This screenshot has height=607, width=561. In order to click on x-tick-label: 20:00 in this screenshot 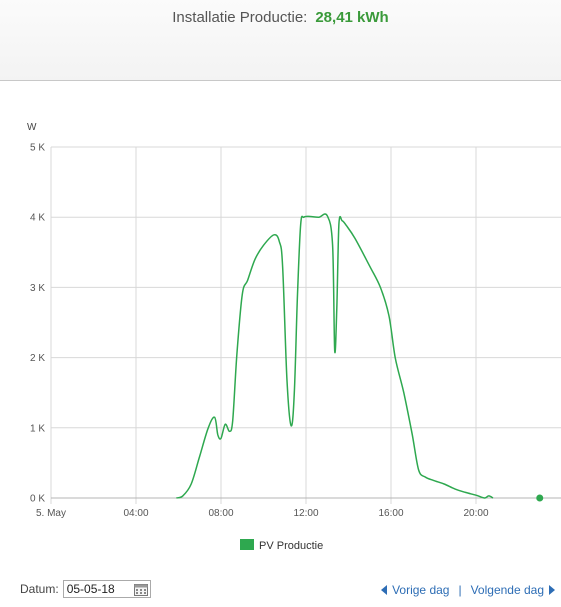, I will do `click(475, 513)`.